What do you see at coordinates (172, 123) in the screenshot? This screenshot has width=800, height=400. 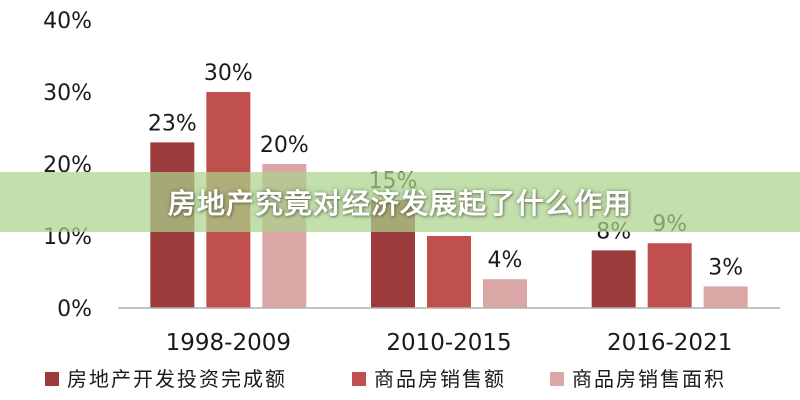 I see `data-label: 23%` at bounding box center [172, 123].